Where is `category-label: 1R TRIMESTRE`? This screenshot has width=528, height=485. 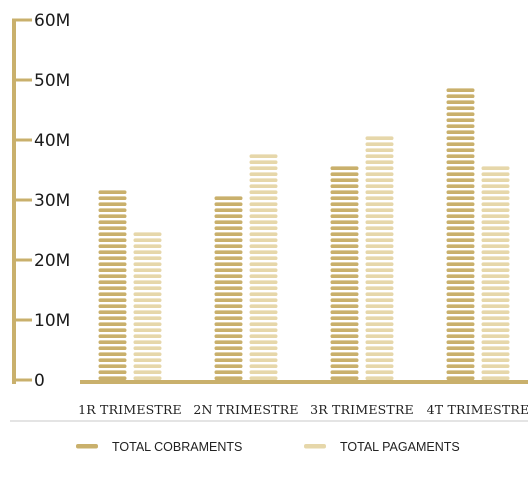 category-label: 1R TRIMESTRE is located at coordinates (130, 409).